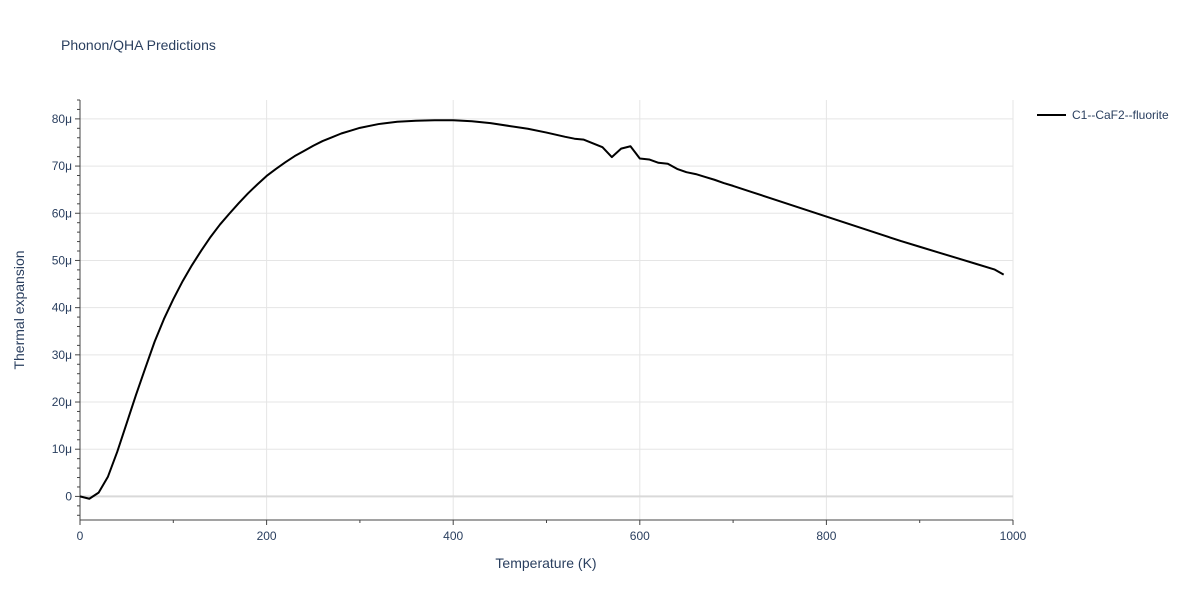  Describe the element at coordinates (68, 496) in the screenshot. I see `y-tick-label: 0` at that location.